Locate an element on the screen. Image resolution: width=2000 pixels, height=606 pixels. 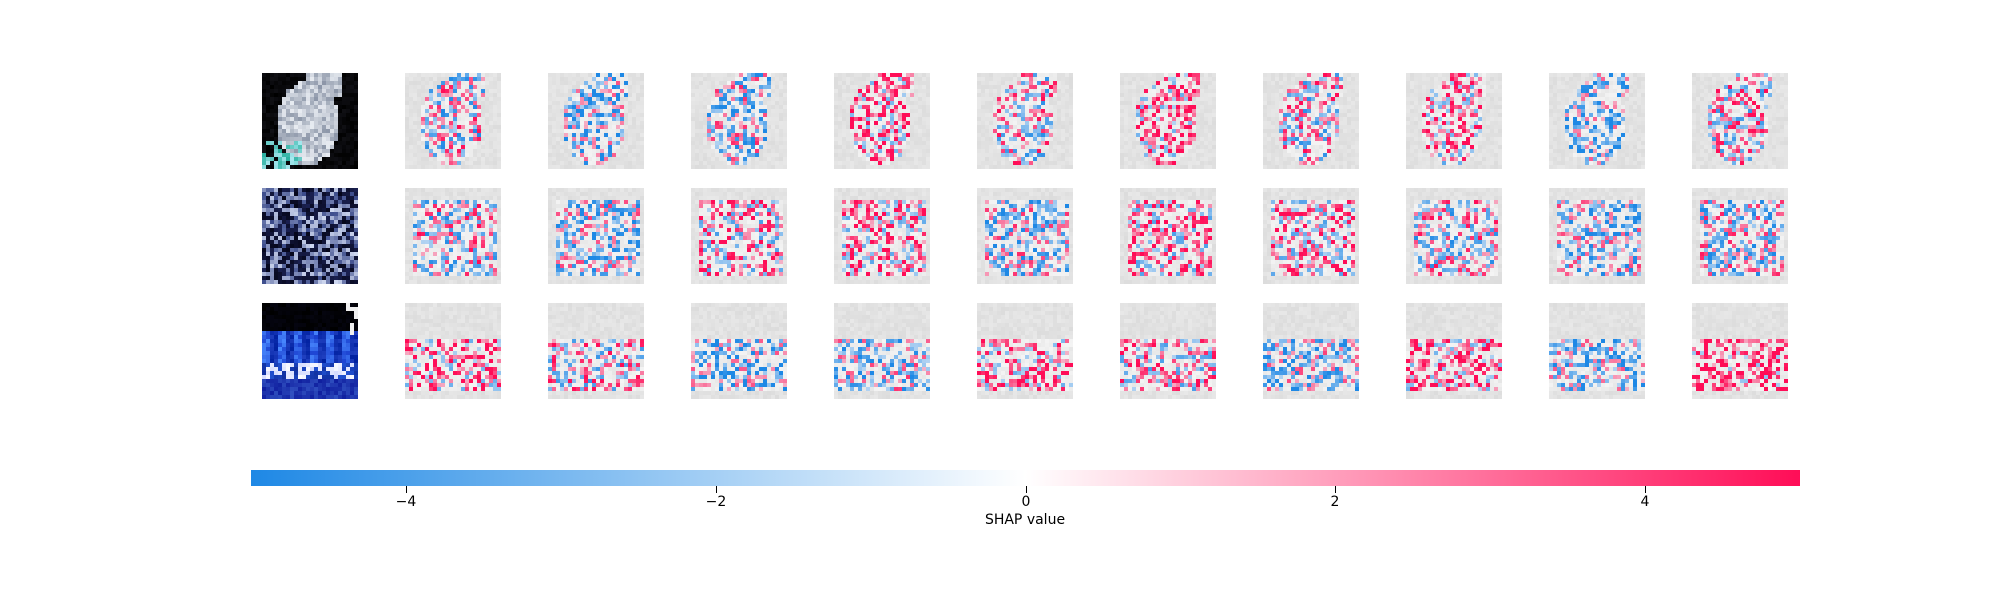
colorbar-gradient is located at coordinates (1025, 478).